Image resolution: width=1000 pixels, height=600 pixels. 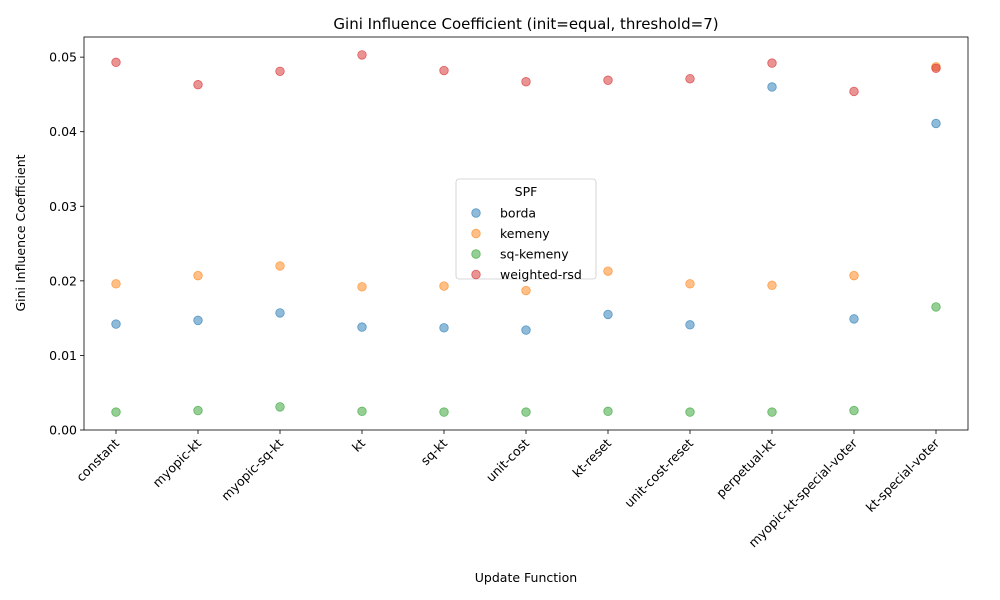 I want to click on x-tick-label: unit-cost-reset, so click(x=658, y=472).